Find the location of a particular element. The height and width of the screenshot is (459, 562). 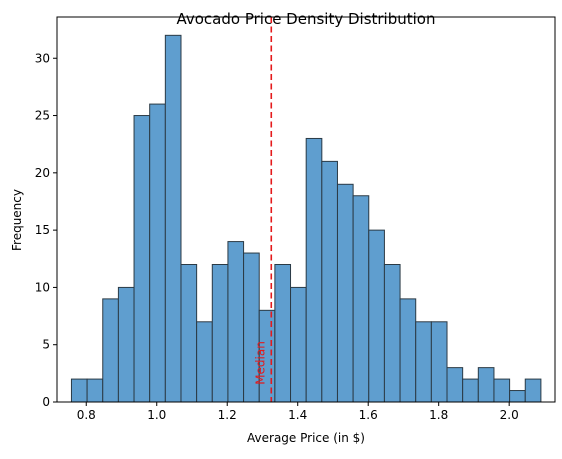

median-label: Median is located at coordinates (260, 363).